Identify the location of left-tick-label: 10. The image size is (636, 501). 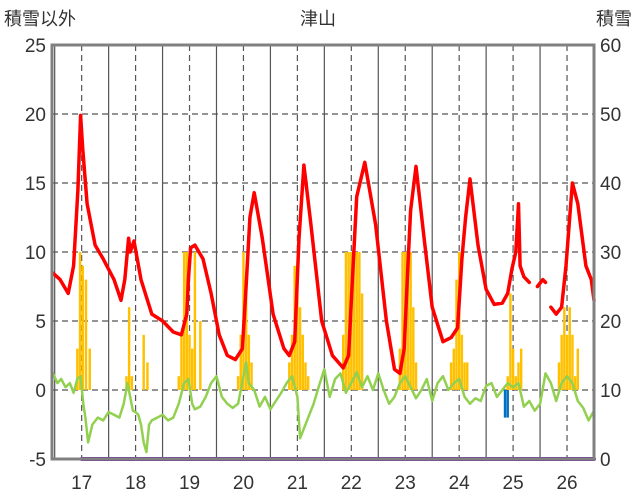
(35, 253).